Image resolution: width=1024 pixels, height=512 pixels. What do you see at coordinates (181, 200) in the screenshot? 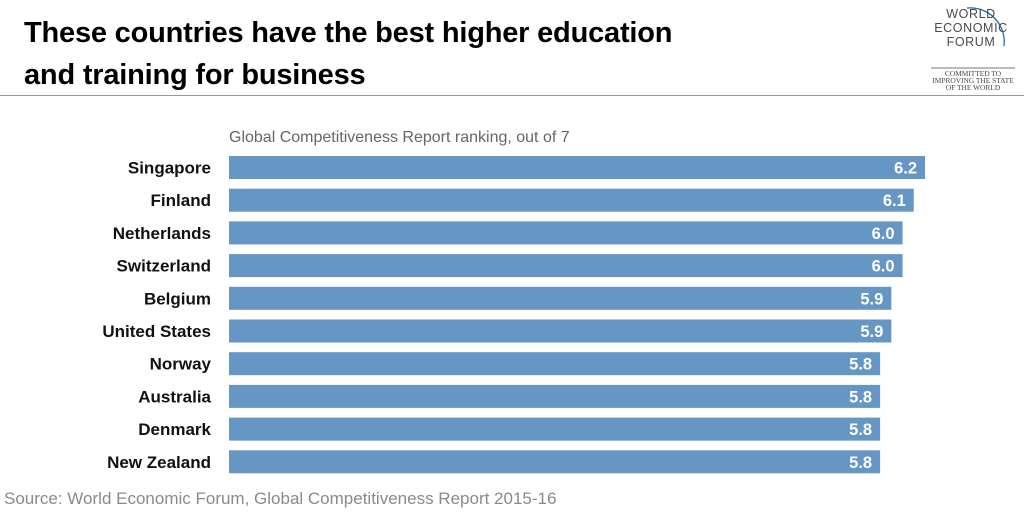
I see `category-label-finland: Finland` at bounding box center [181, 200].